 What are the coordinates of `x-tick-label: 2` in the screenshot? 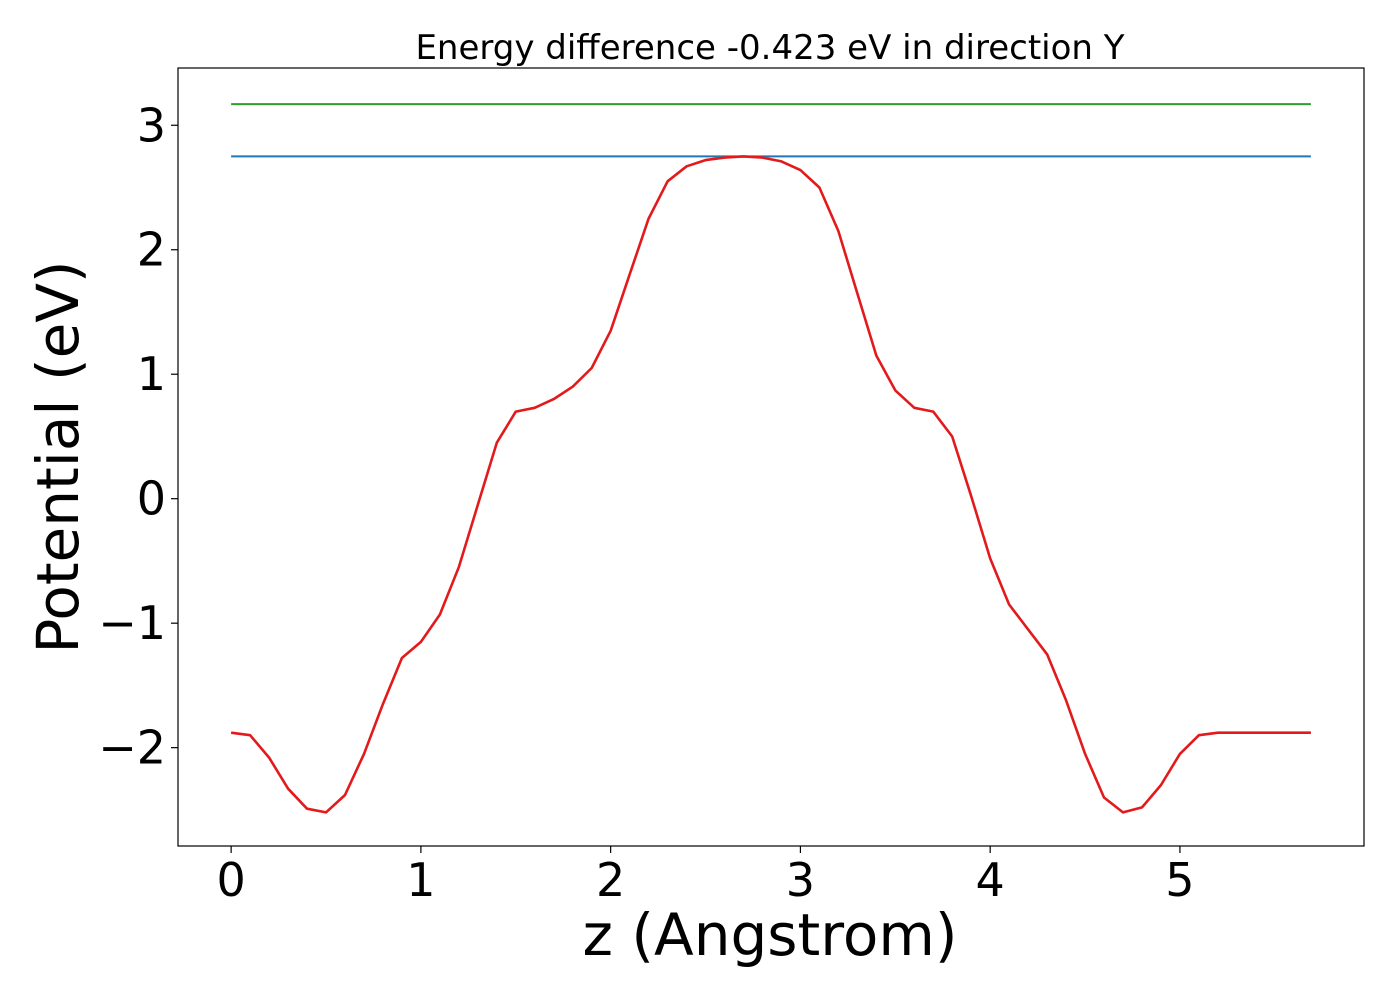 It's located at (610, 880).